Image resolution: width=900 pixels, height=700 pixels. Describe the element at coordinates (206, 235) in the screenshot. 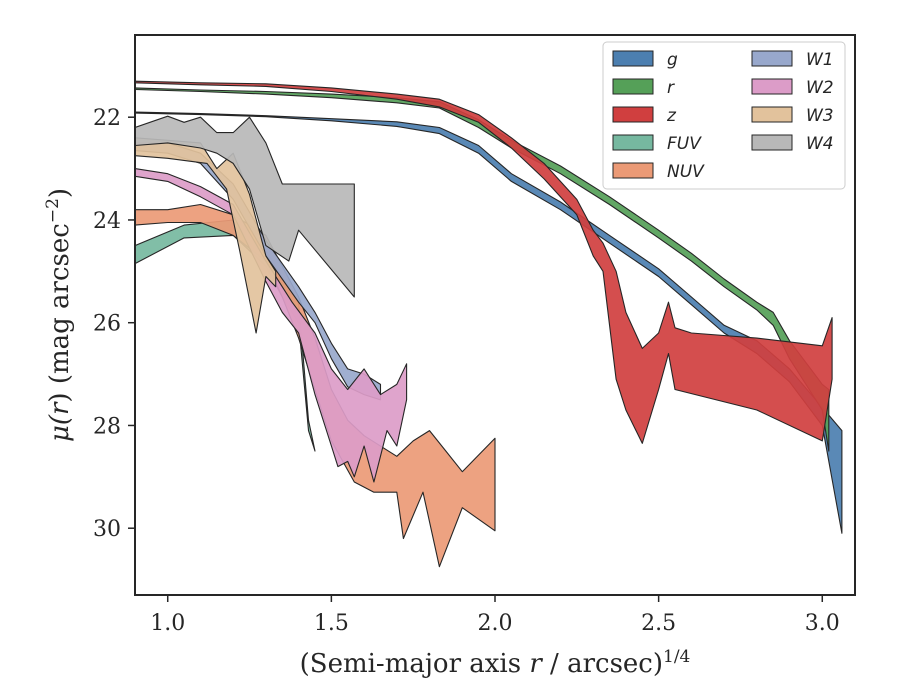

I see `series-band-w3` at that location.